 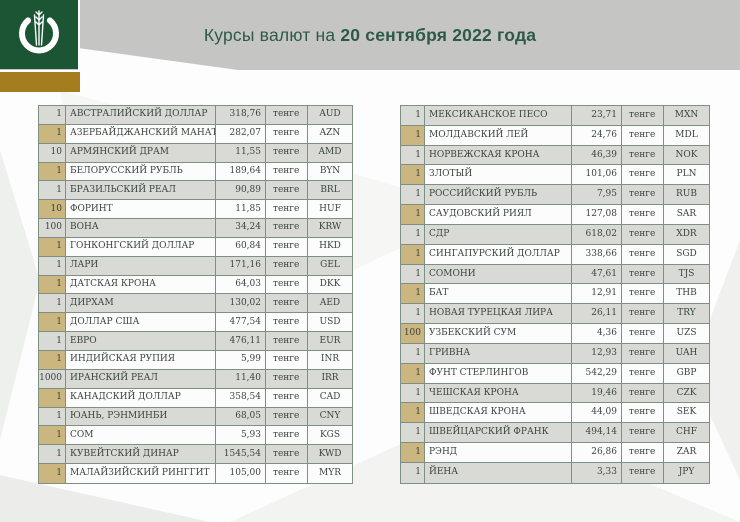 I want to click on currency-code-cell: INR, so click(x=330, y=359).